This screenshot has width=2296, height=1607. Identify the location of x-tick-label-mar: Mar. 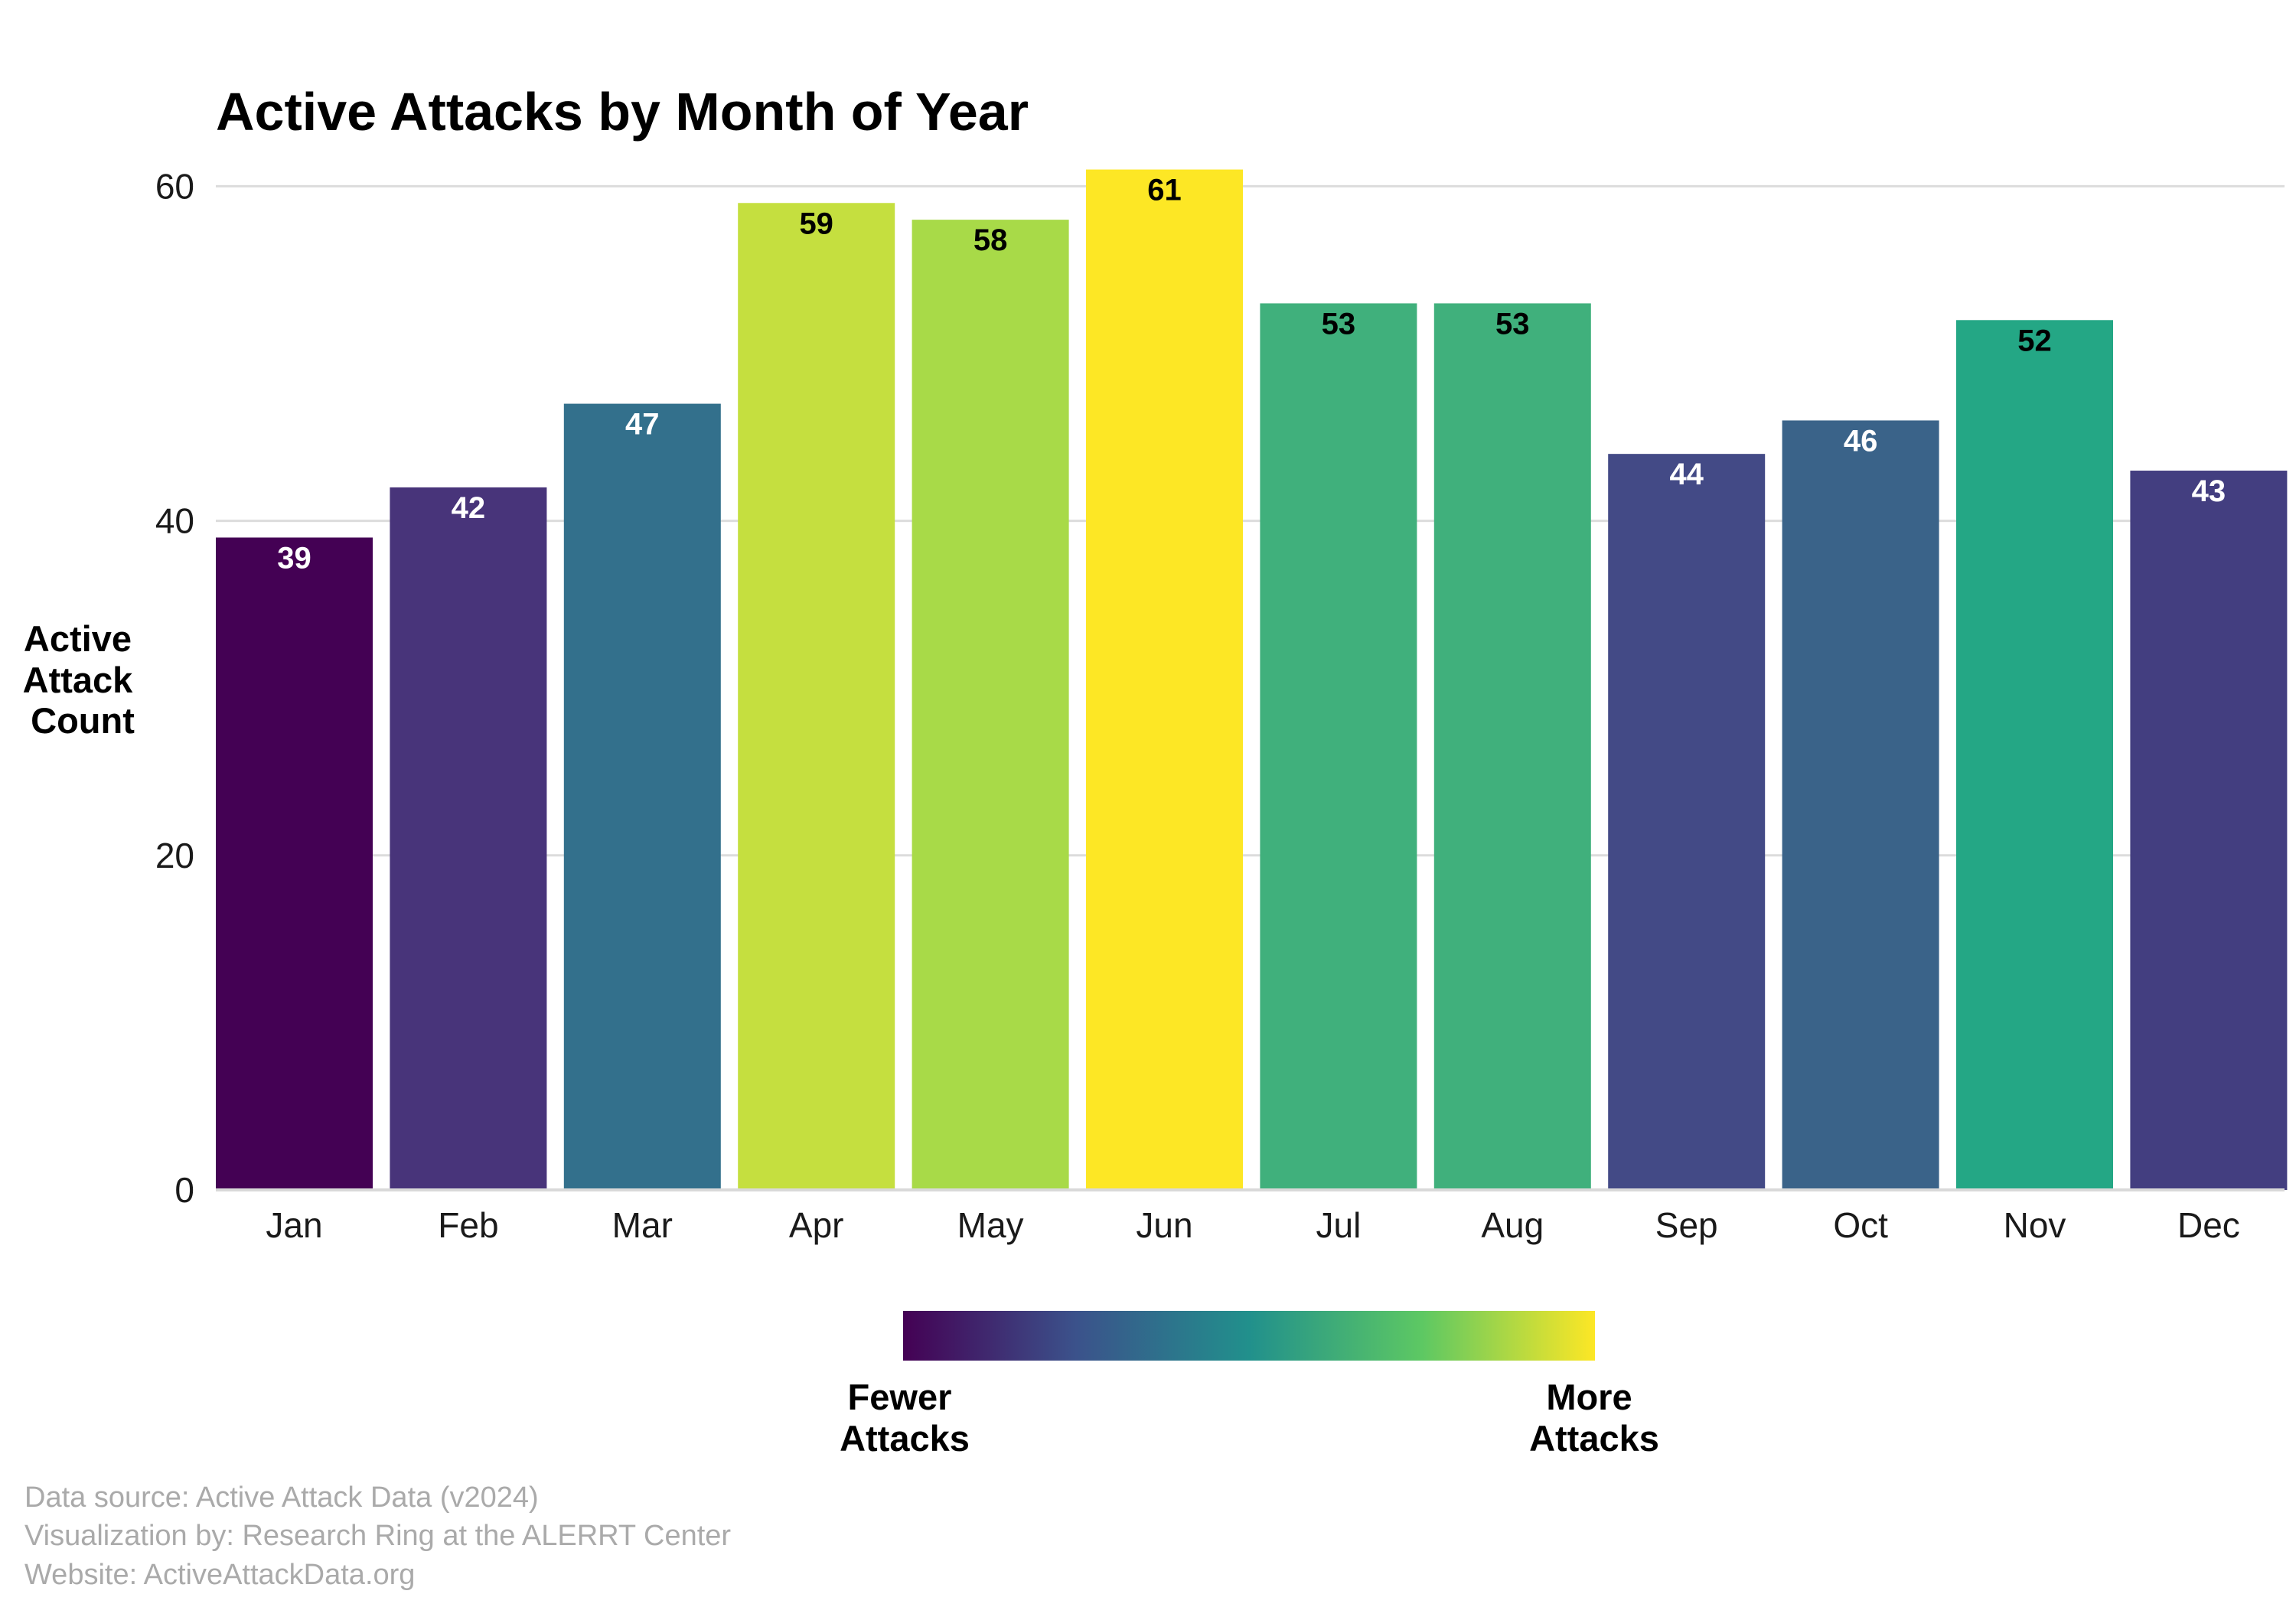
(642, 1225).